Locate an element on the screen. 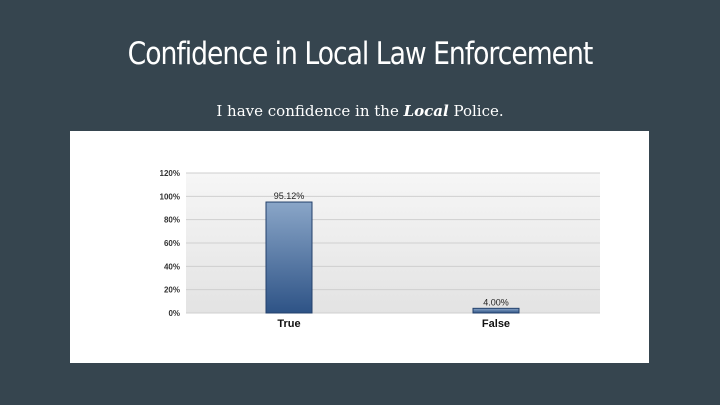 The height and width of the screenshot is (405, 720). slide-title: Confidence in Local Law Enforcement is located at coordinates (360, 54).